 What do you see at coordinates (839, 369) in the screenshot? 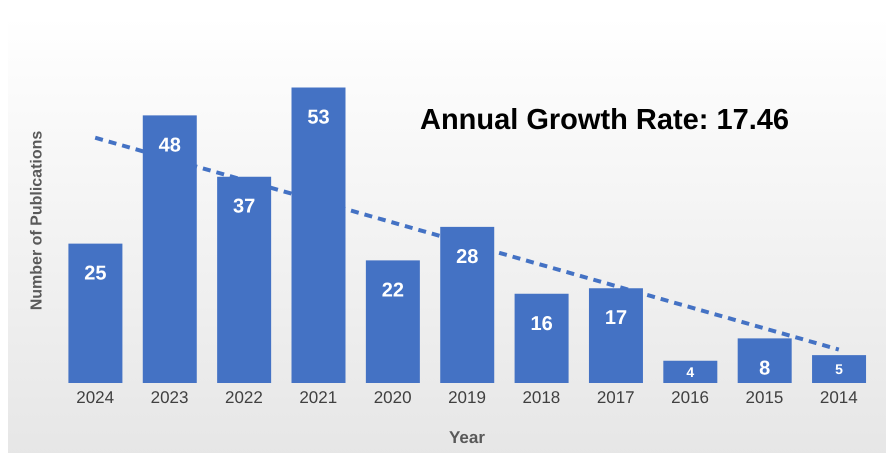
I see `data-label: 5` at bounding box center [839, 369].